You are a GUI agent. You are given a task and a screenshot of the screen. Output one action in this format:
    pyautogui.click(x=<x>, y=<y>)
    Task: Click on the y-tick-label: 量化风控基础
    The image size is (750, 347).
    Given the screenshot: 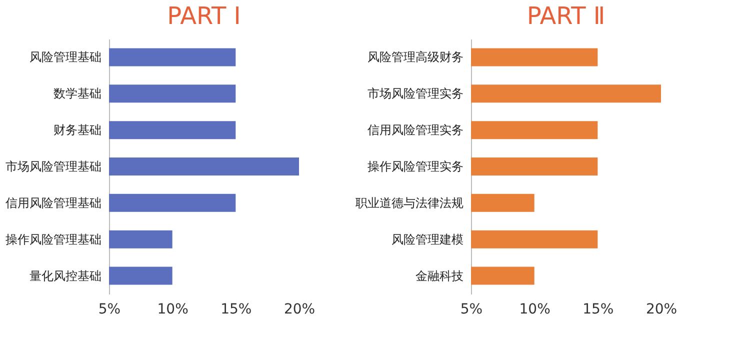 What is the action you would take?
    pyautogui.click(x=66, y=275)
    